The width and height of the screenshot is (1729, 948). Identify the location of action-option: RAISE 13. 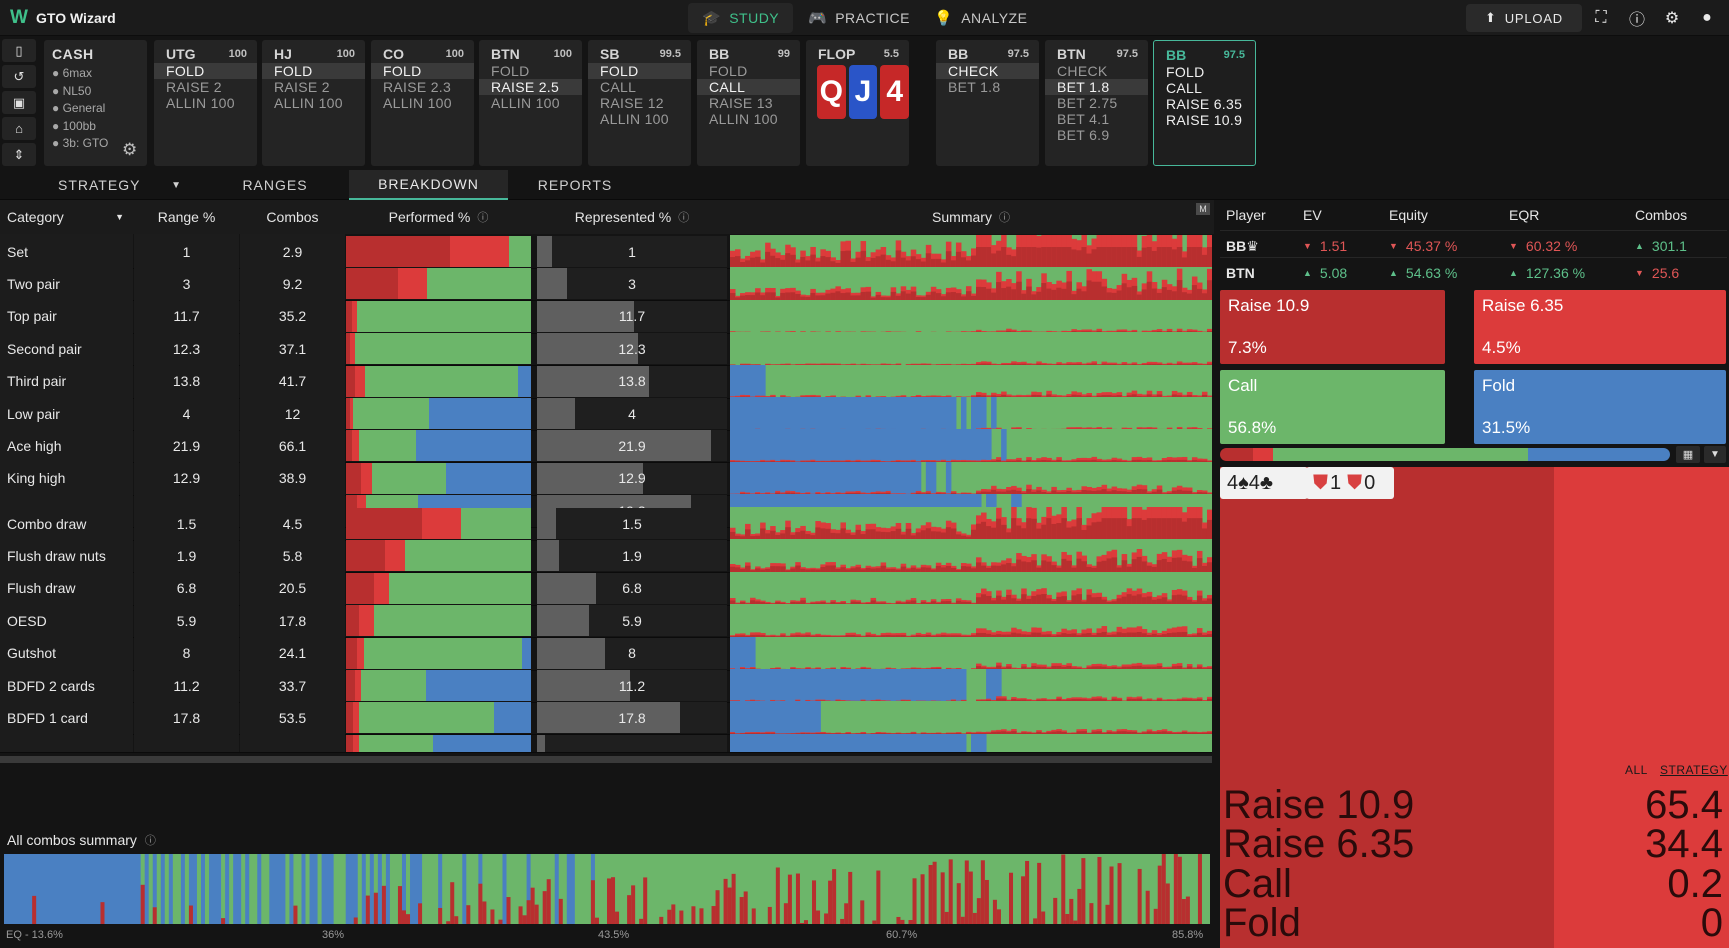
(741, 103).